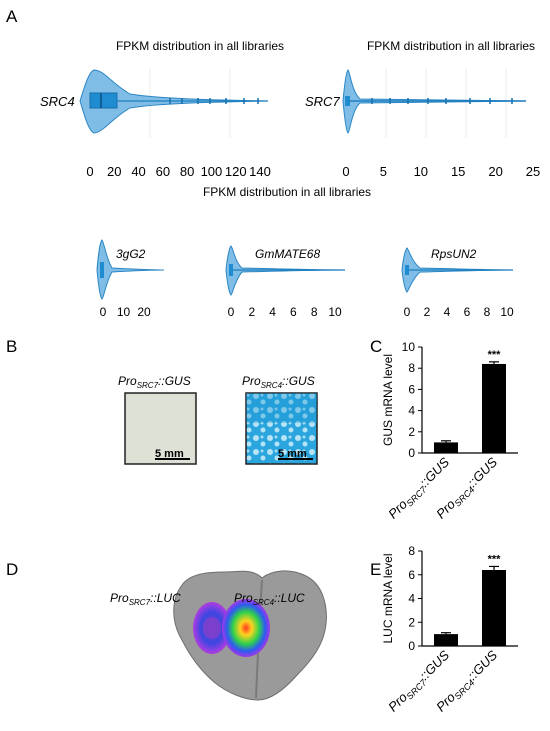 This screenshot has width=550, height=731. I want to click on panel-letter-d: D, so click(12, 569).